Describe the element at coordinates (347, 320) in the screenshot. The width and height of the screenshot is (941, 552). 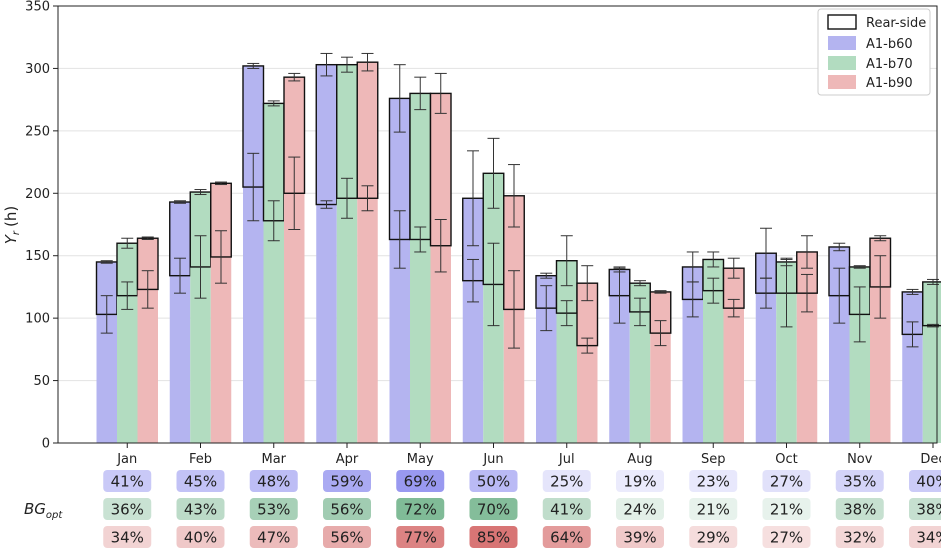
I see `bar-front-apr-a1-b70` at that location.